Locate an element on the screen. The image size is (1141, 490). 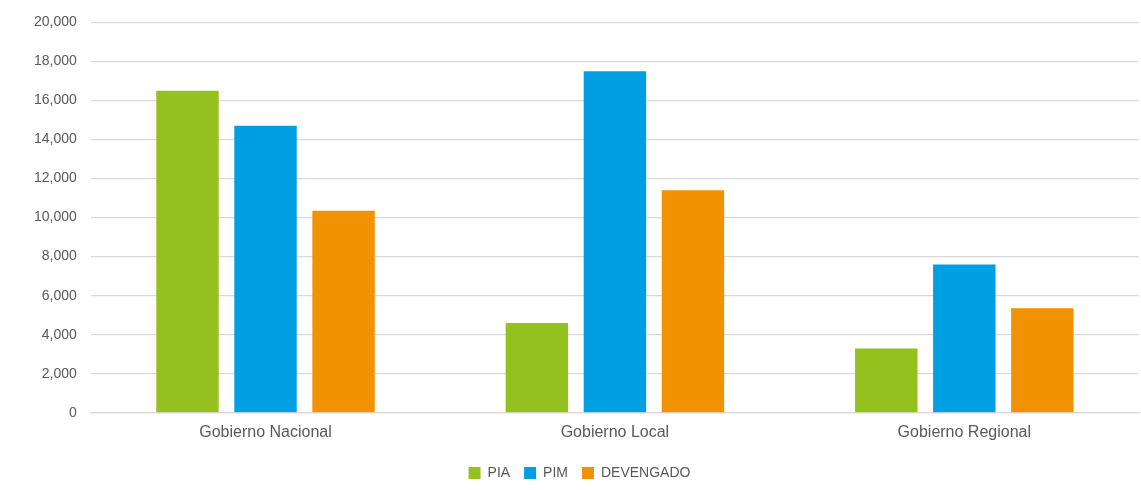
y-tick-label: 14,000 is located at coordinates (55, 138).